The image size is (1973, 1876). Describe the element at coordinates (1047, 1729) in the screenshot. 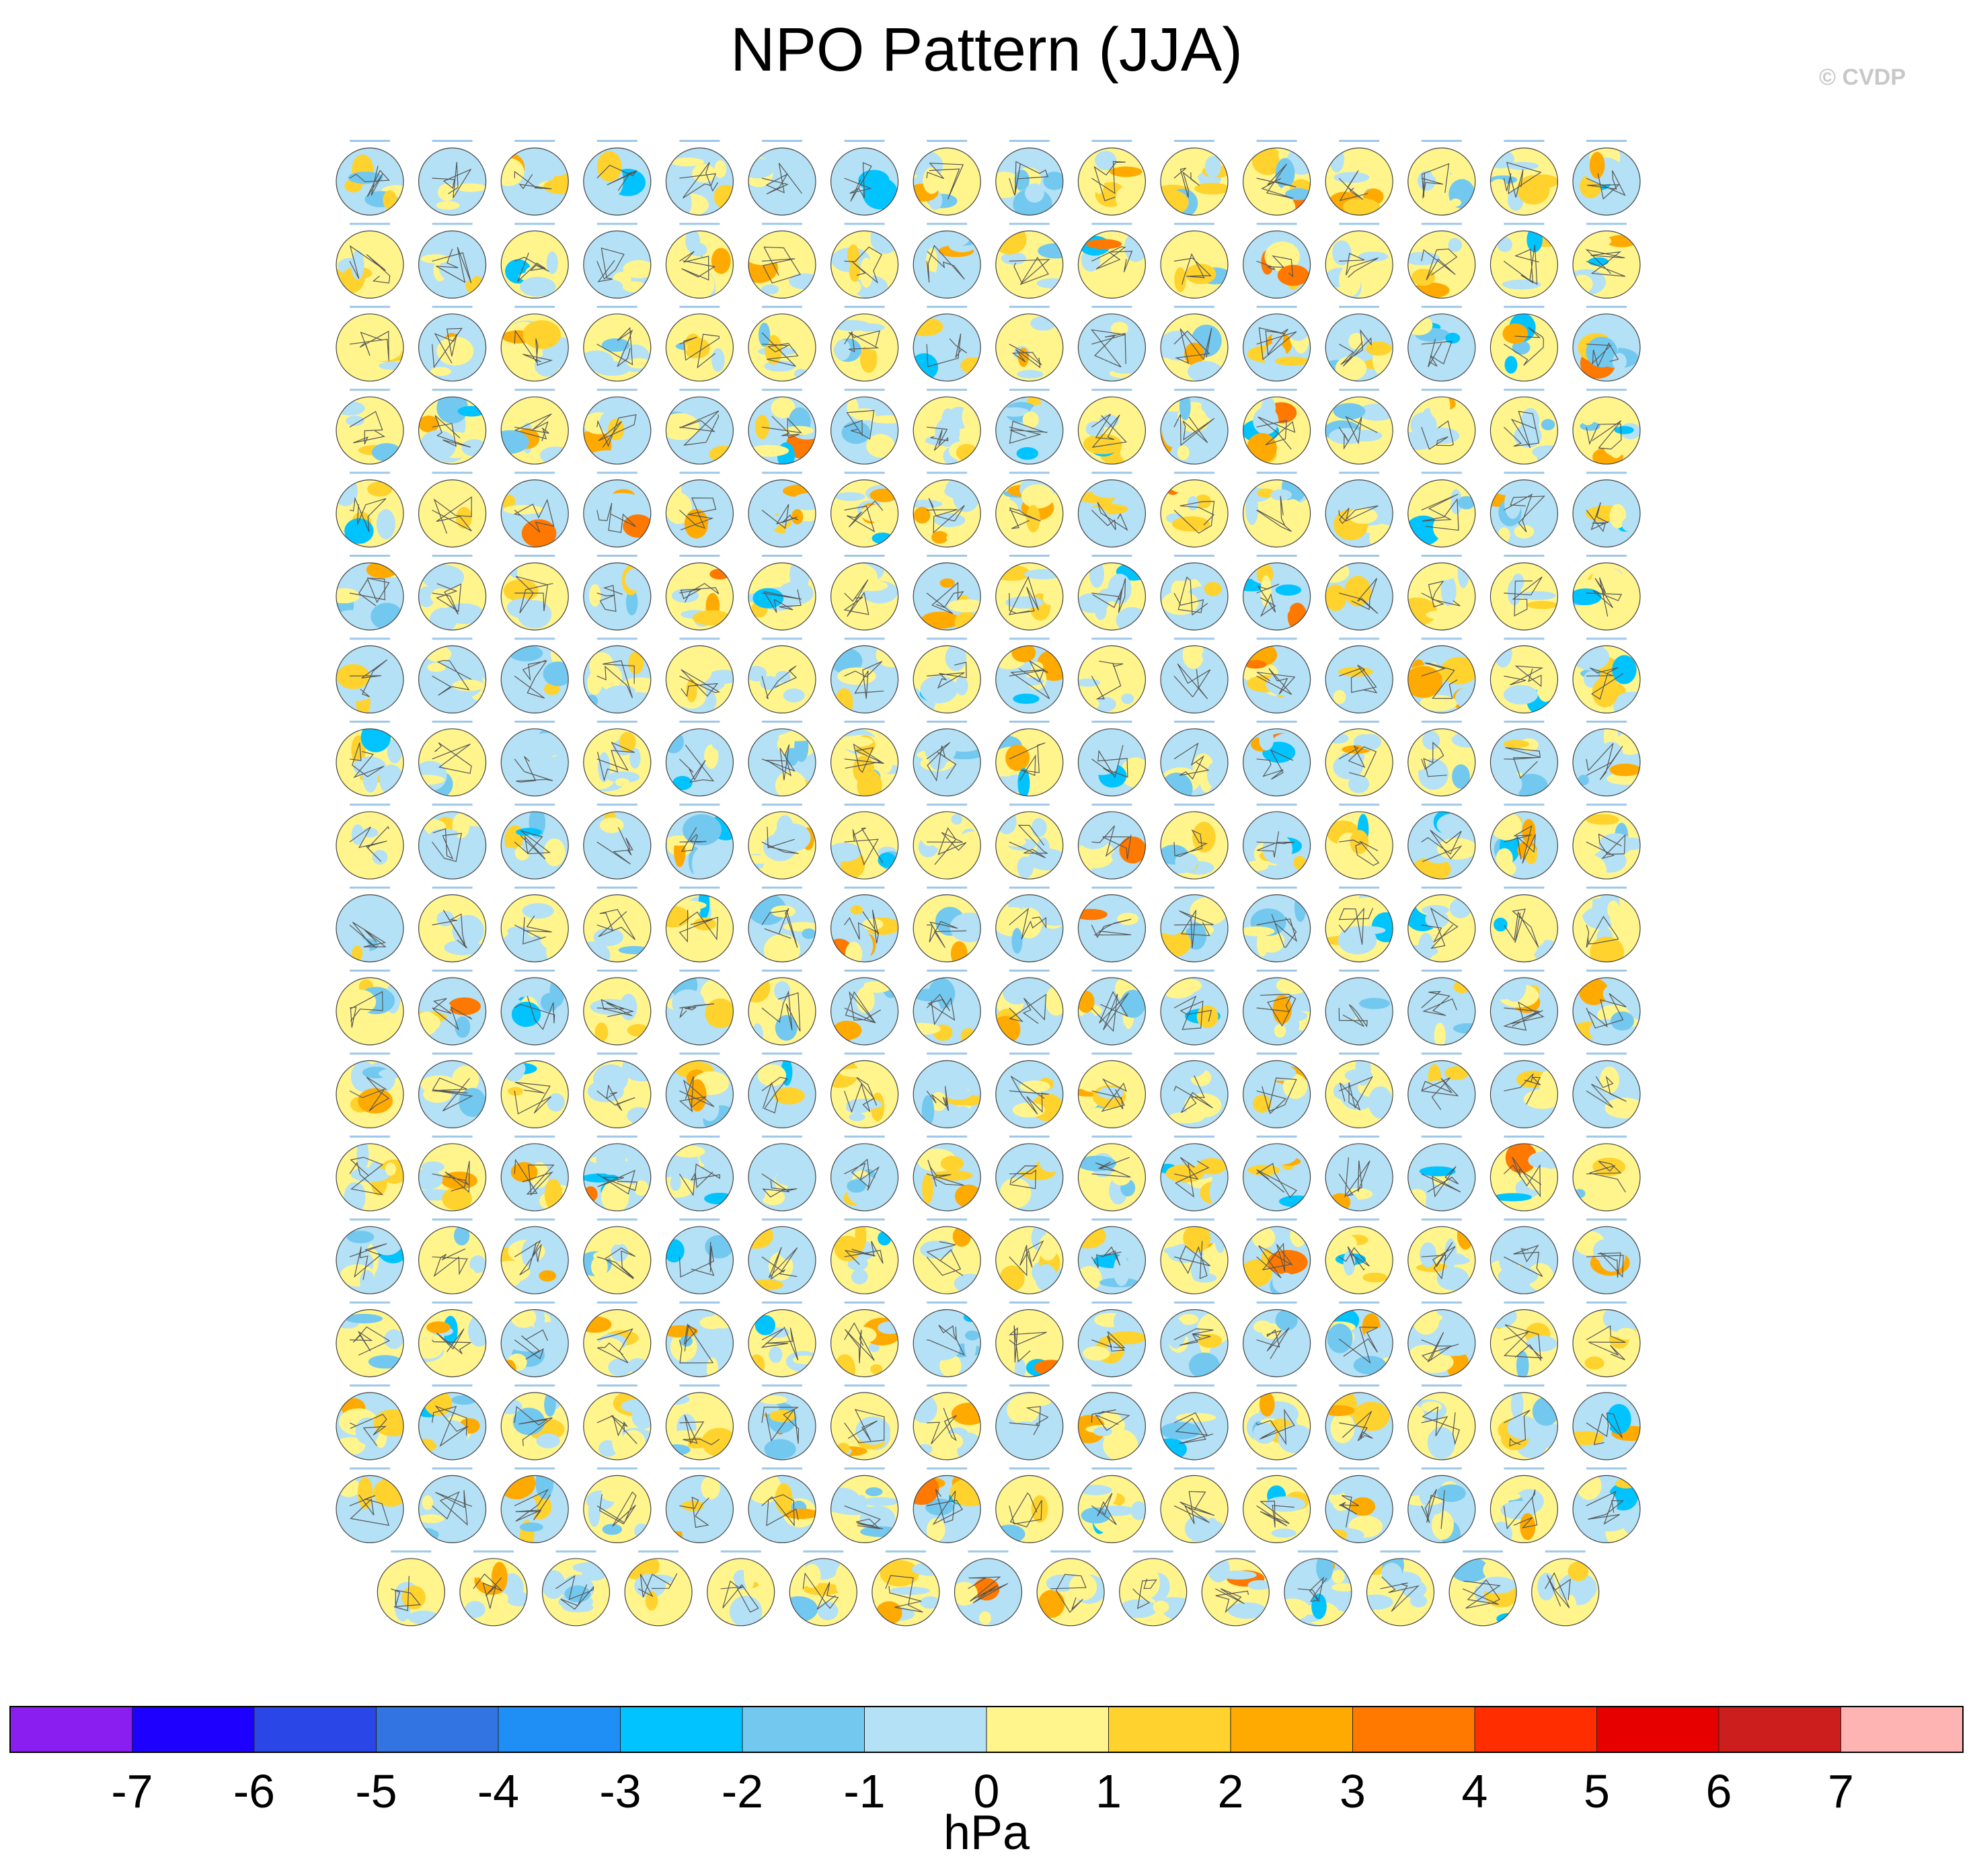

I see `colorbar-bin` at that location.